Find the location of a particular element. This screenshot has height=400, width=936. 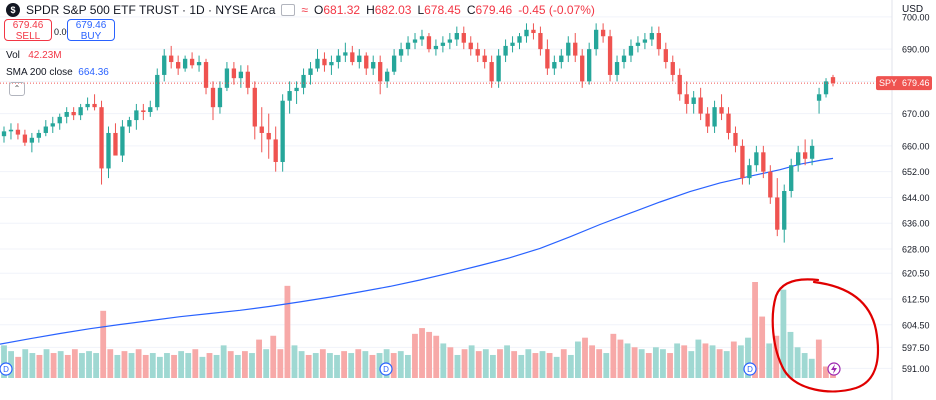

currency-label: USD is located at coordinates (913, 9).